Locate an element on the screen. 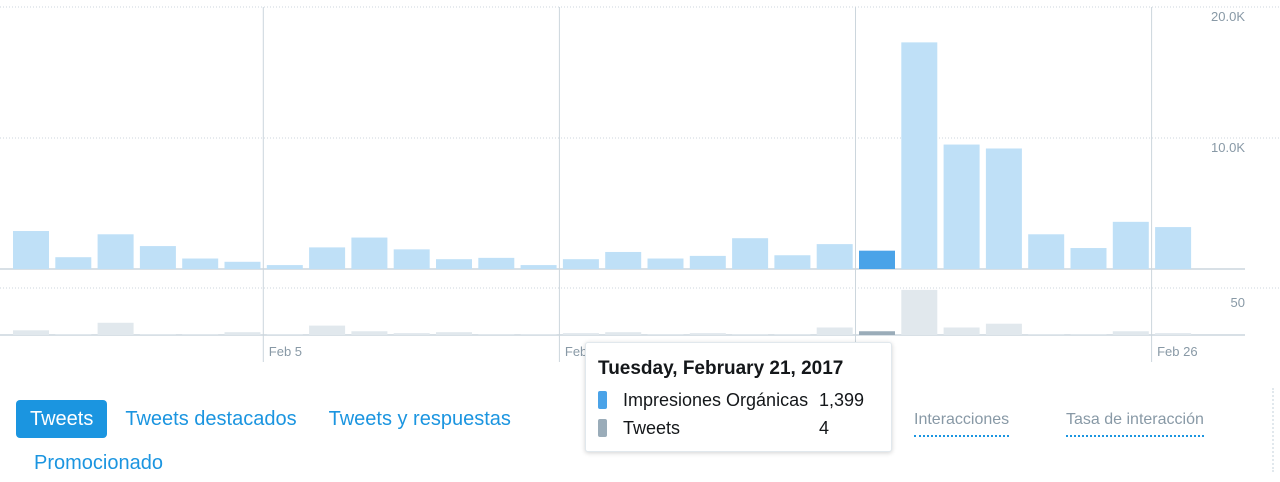 Image resolution: width=1280 pixels, height=482 pixels. y-tick-label: 10.0K is located at coordinates (1228, 147).